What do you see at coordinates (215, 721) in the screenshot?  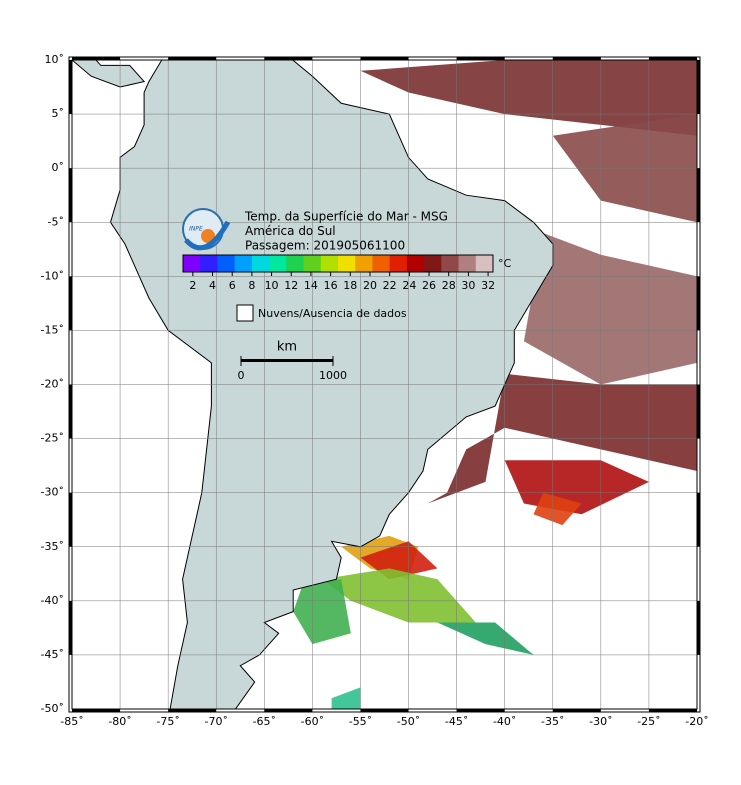 I see `lon-tick-label: -70˚` at bounding box center [215, 721].